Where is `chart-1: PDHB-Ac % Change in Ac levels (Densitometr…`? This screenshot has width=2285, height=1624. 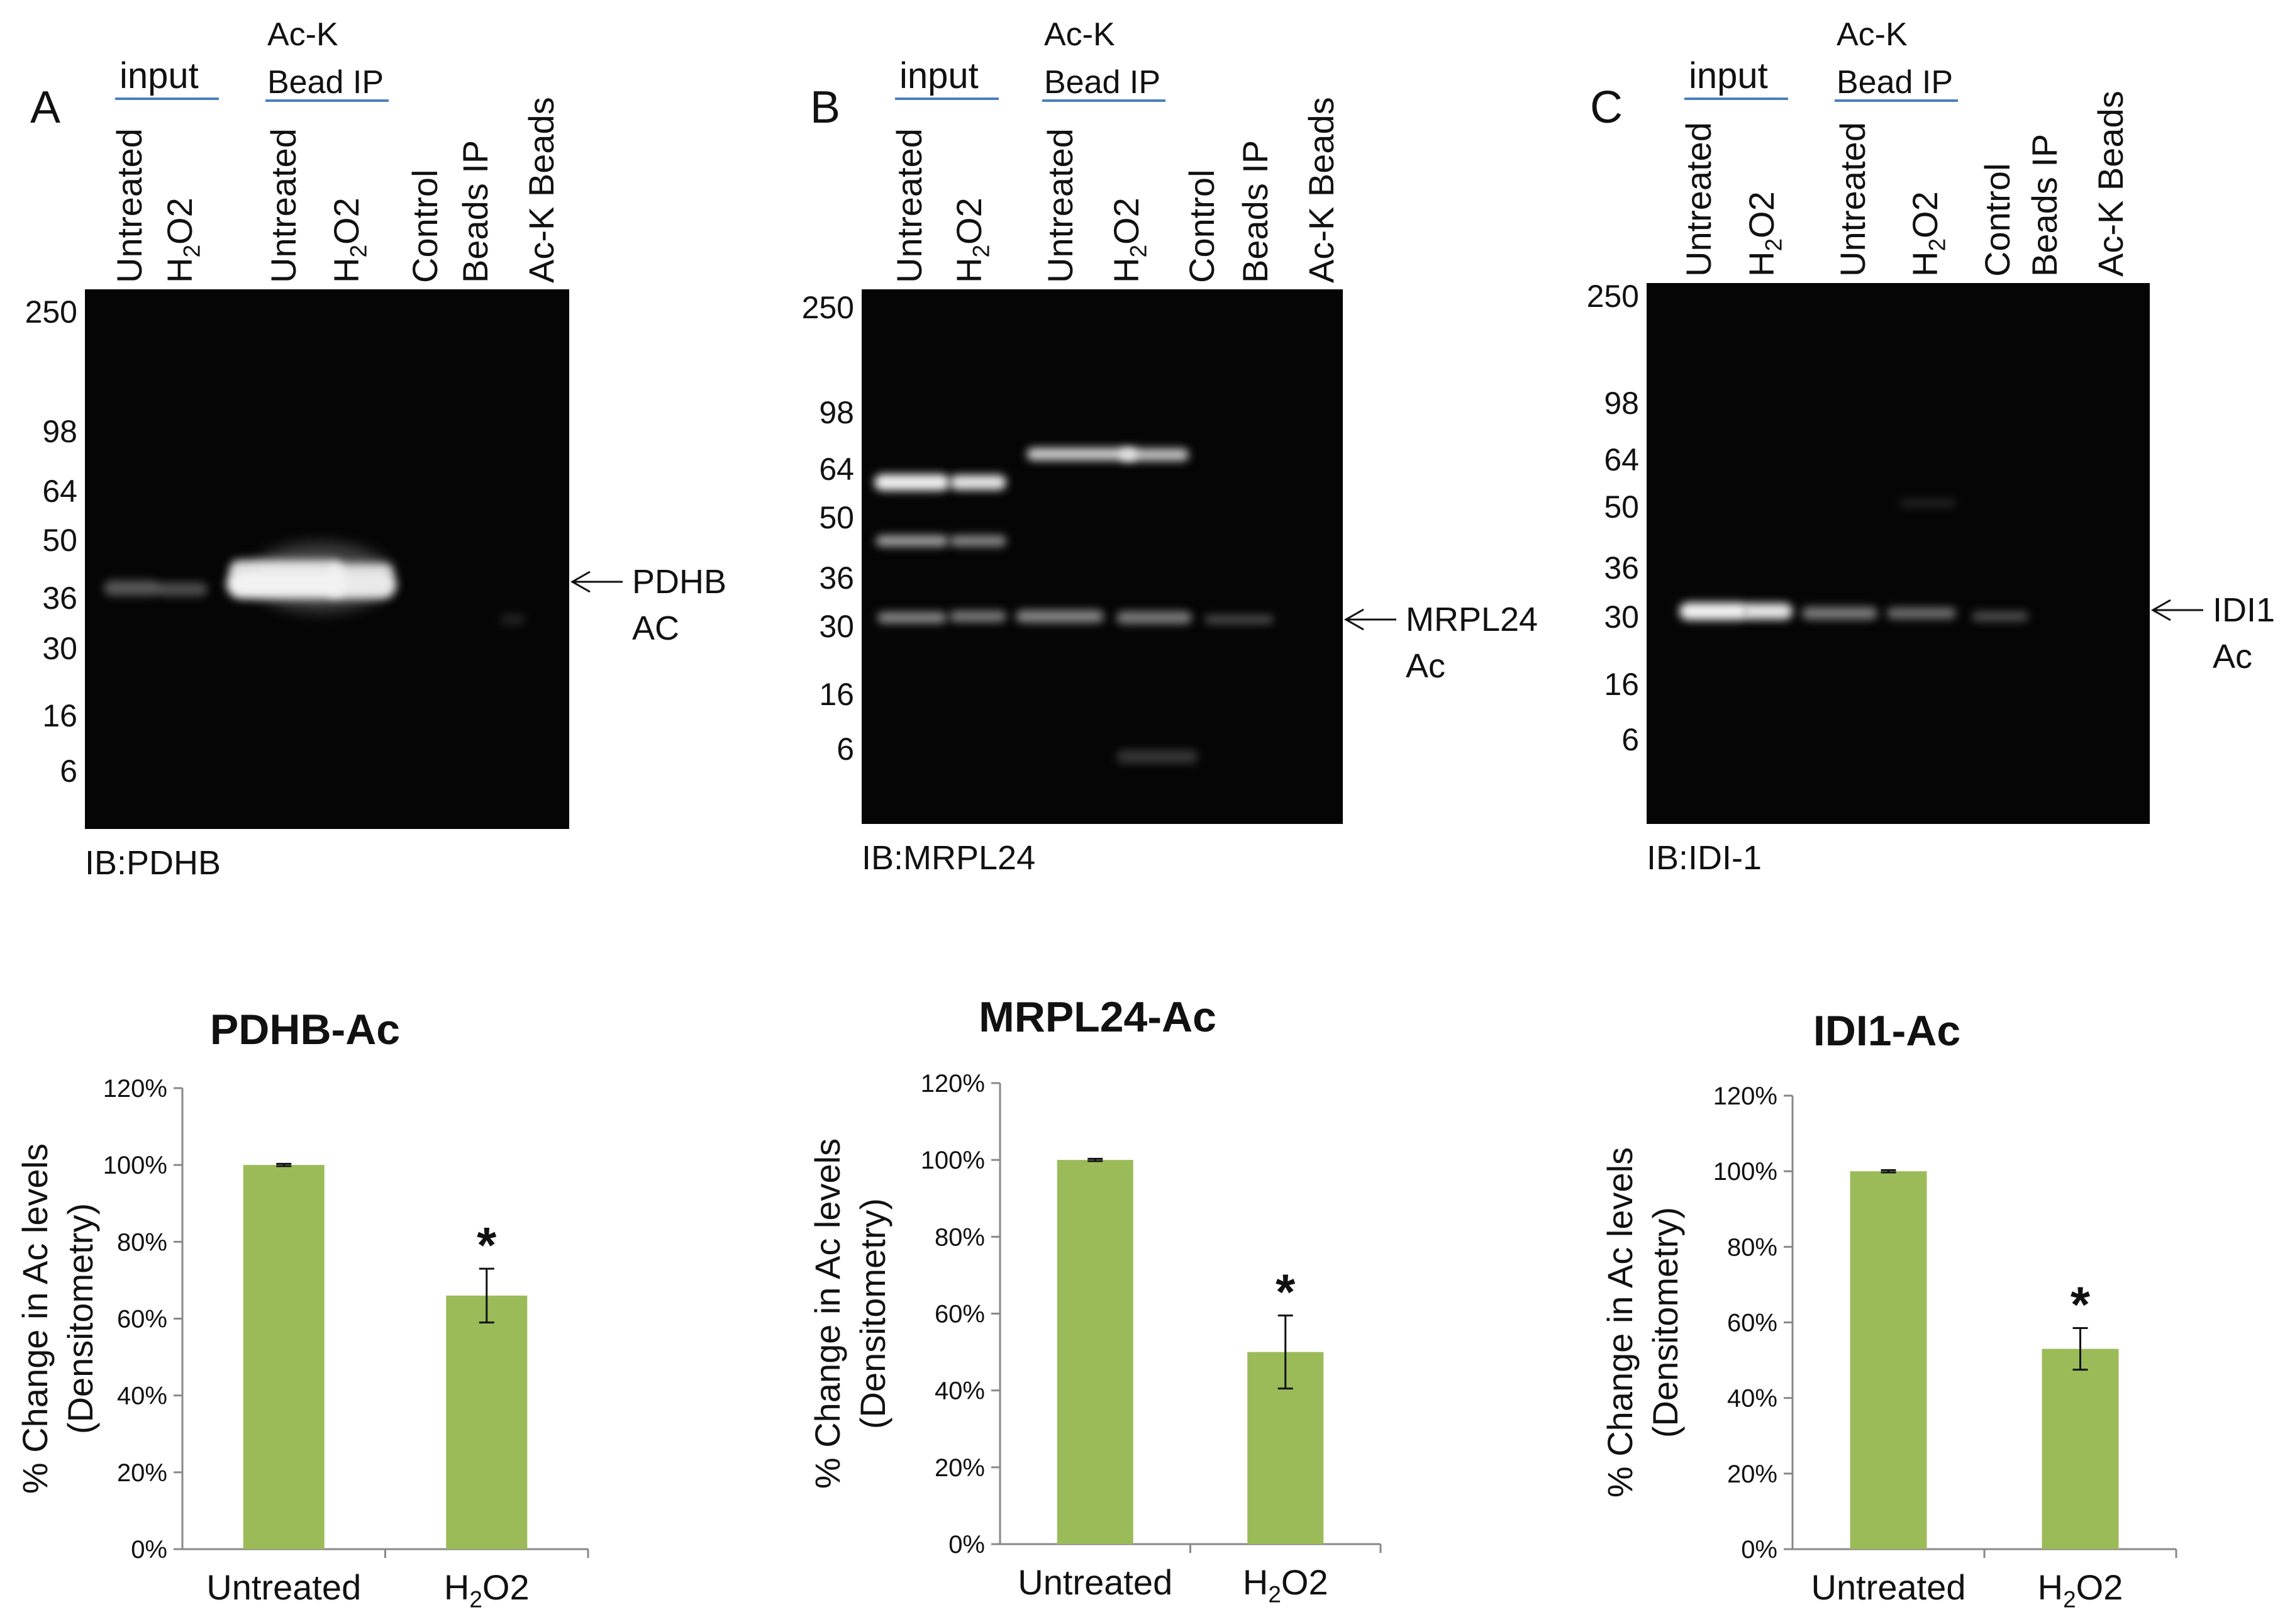
chart-1: PDHB-Ac % Change in Ac levels (Densitometr… is located at coordinates (302, 1309).